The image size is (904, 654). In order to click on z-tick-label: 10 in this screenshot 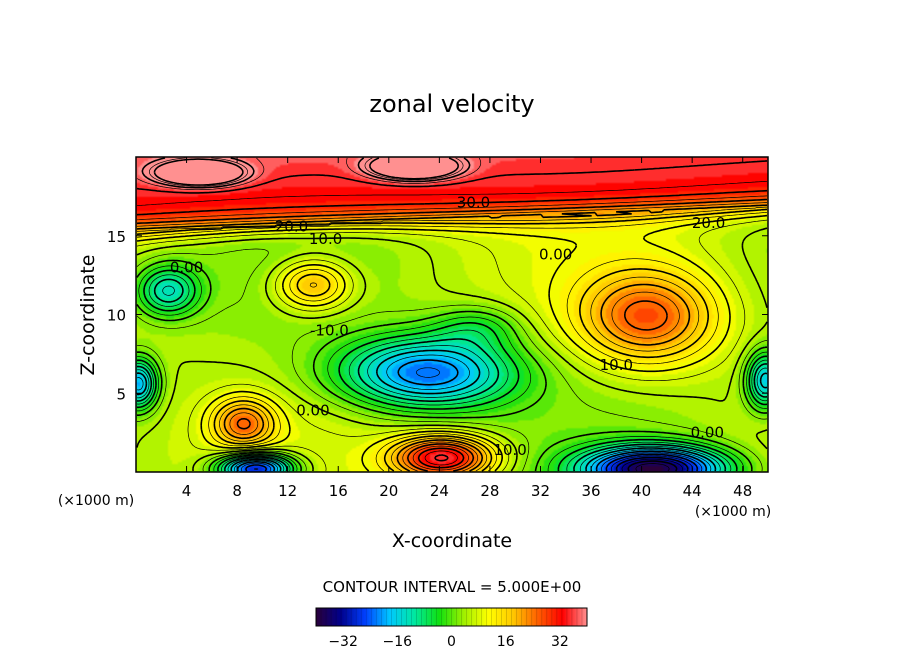, I will do `click(116, 316)`.